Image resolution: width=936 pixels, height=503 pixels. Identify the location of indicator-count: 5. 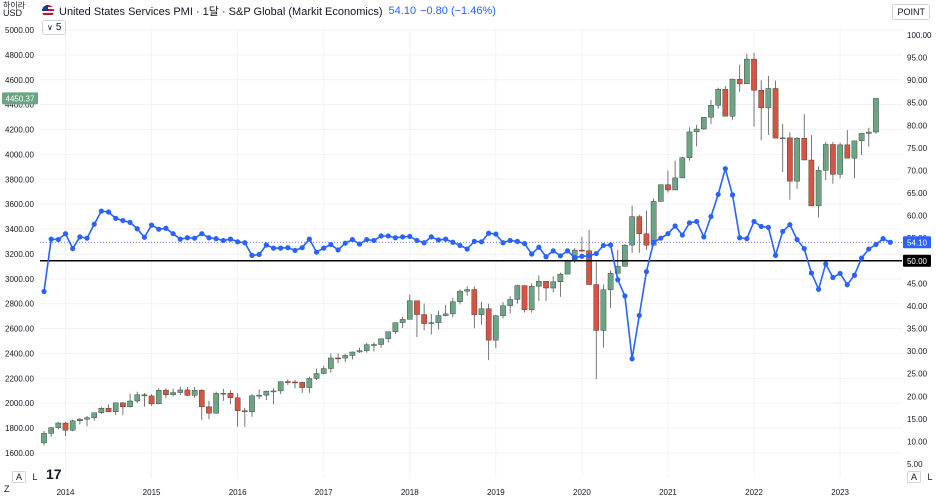
(58, 27).